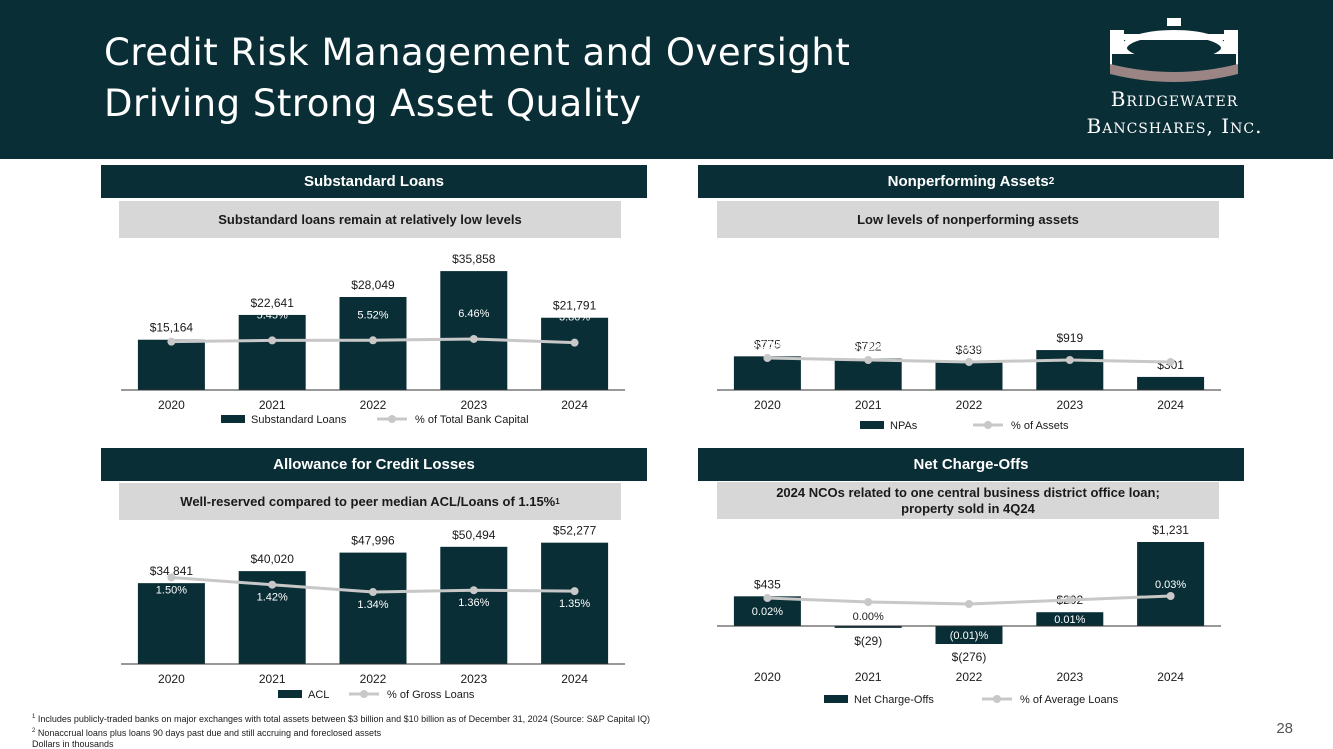  I want to click on line-label-nco-2024: 0.03%, so click(1170, 585).